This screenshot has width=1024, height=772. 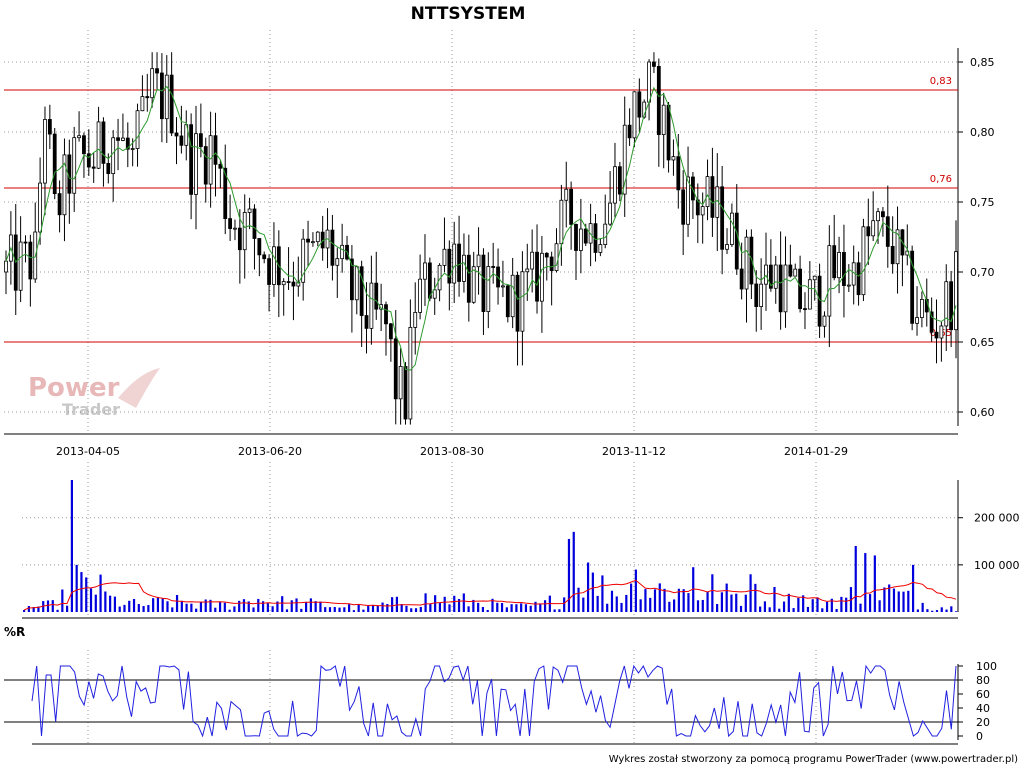 I want to click on date-tick-label: 2013-08-30, so click(x=452, y=451).